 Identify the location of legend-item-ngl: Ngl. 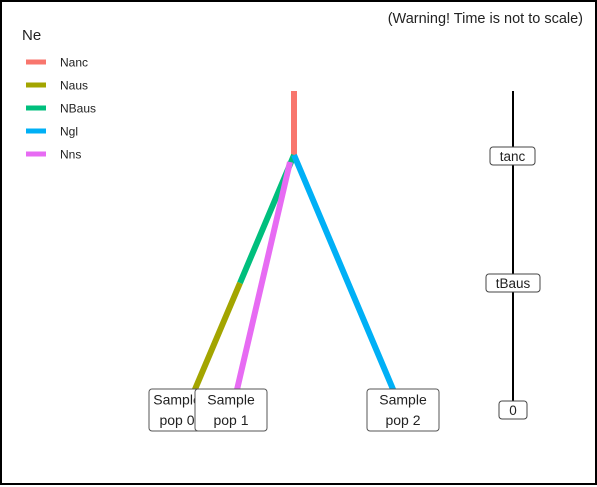
(52, 132).